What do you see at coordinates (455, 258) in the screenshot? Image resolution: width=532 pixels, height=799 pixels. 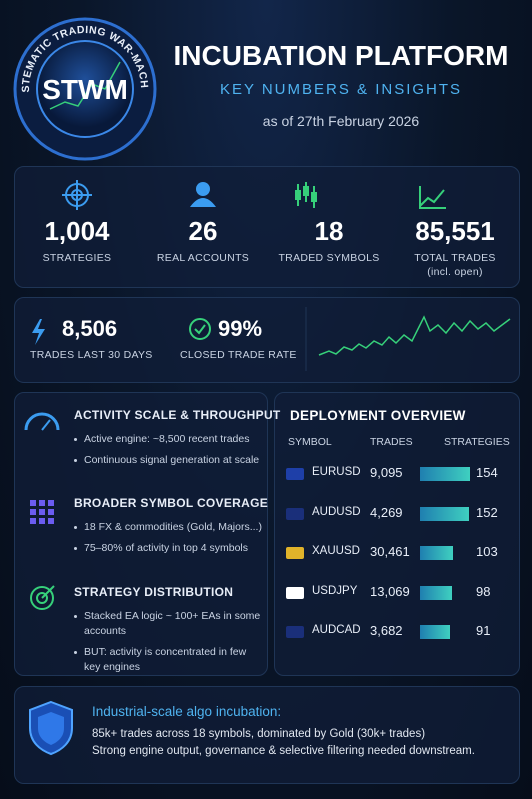 I see `kpi-label: TOTAL TRADES` at bounding box center [455, 258].